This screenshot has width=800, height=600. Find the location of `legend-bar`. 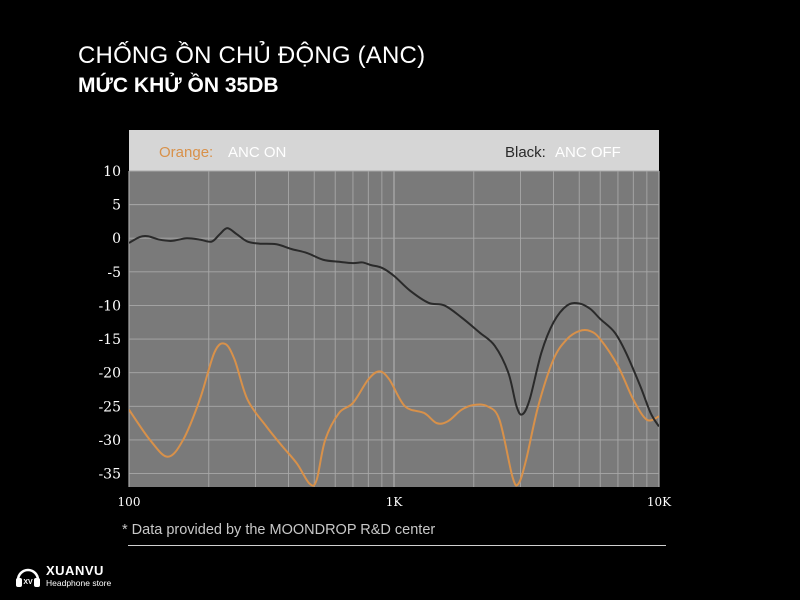

legend-bar is located at coordinates (394, 150).